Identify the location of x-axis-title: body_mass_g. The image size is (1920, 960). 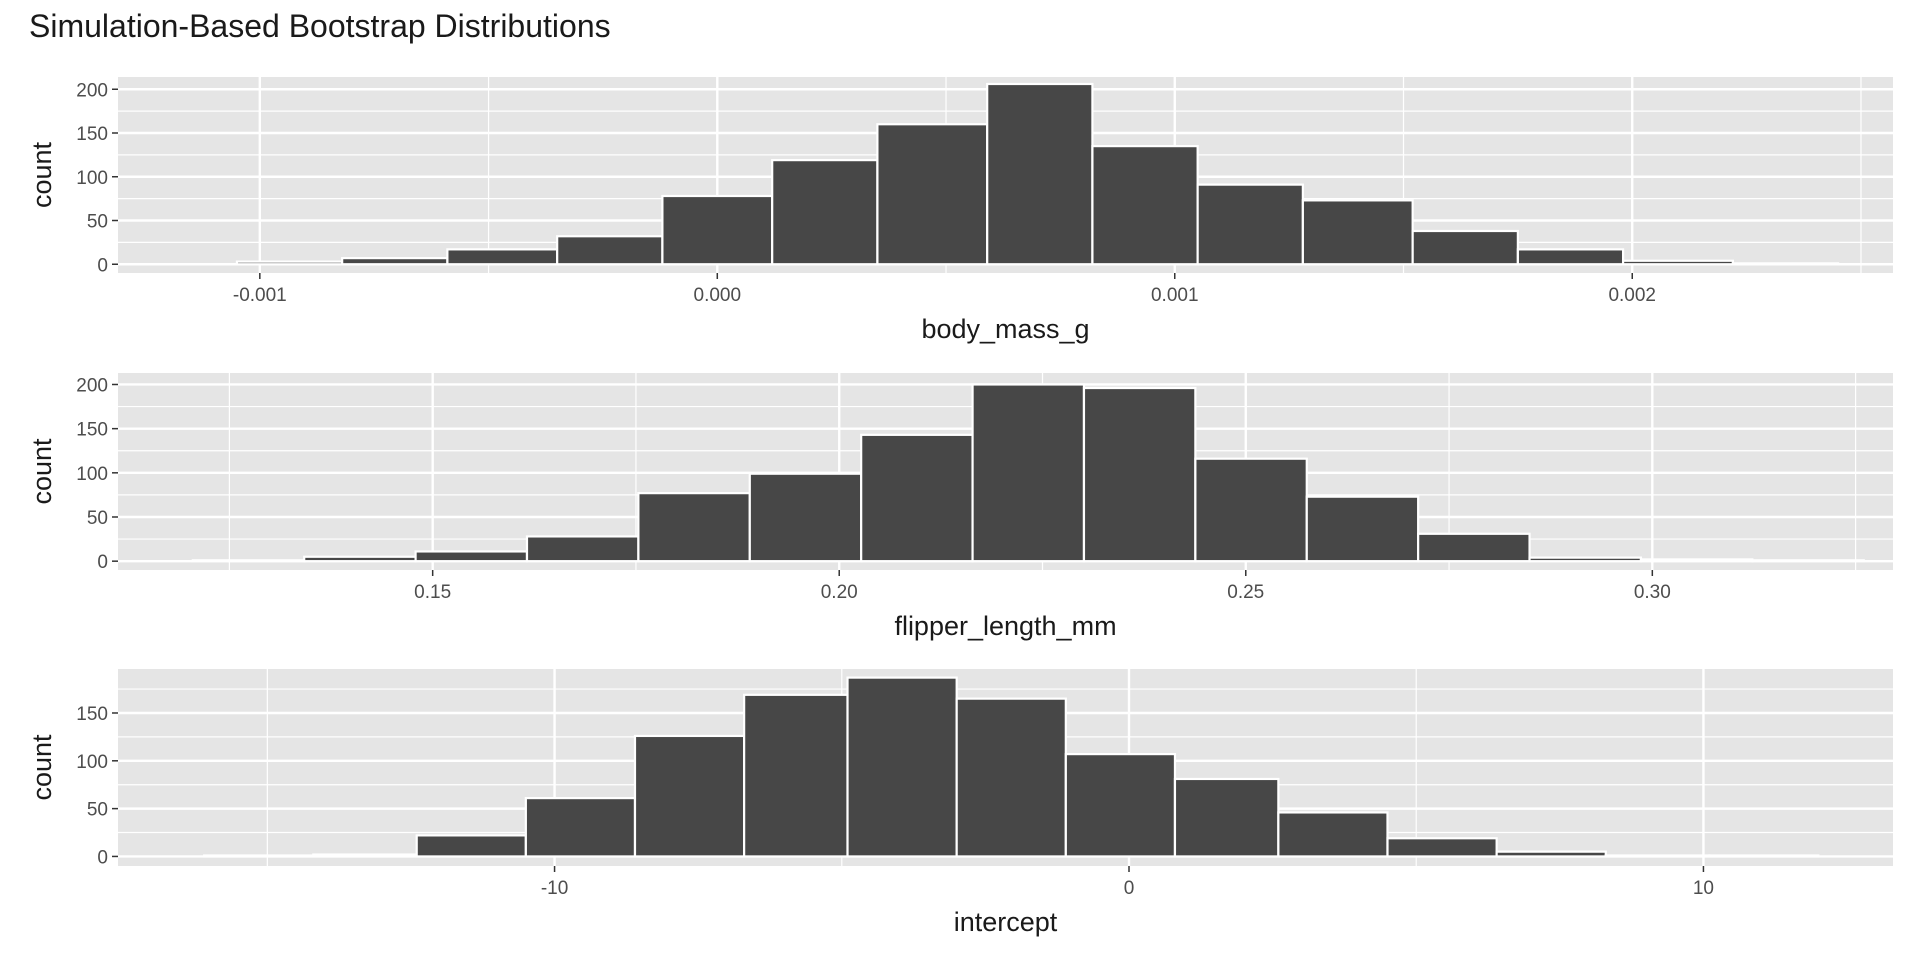
(1005, 329).